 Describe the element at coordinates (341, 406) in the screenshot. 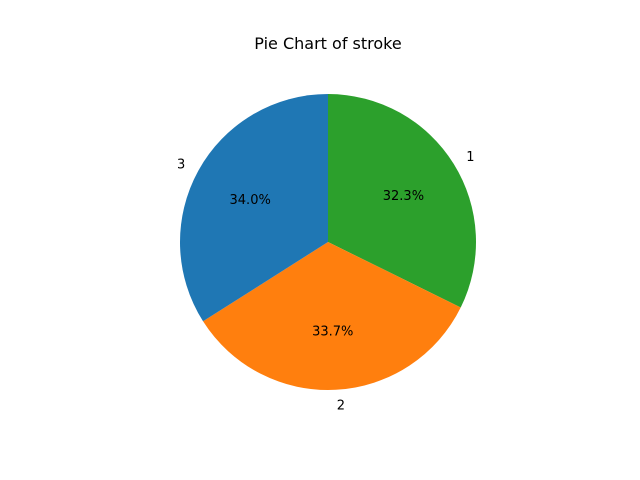

I see `slice-label-2: 2` at that location.